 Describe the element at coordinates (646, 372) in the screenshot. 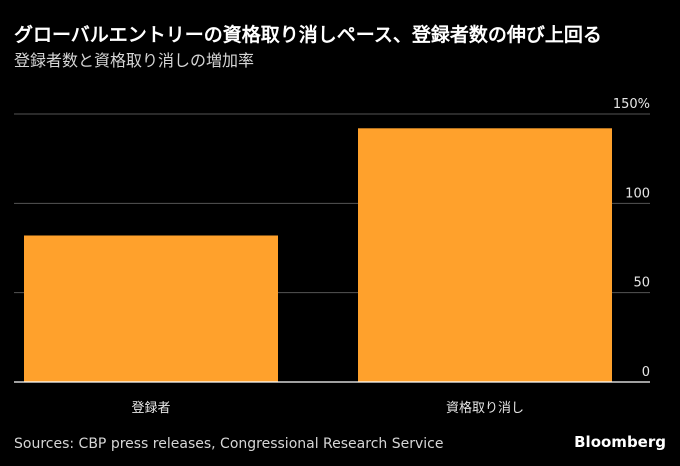

I see `y-tick-label: 0` at that location.